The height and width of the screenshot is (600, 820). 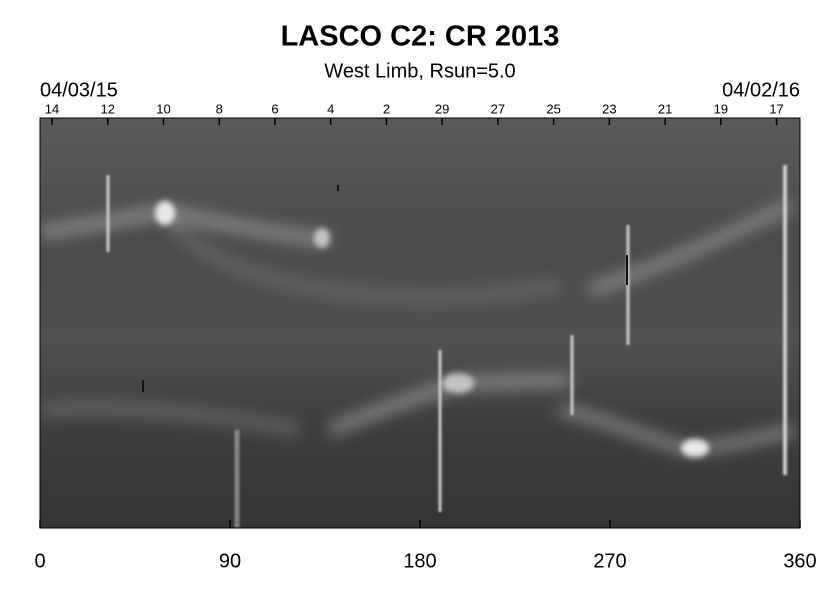 I want to click on top-tick-label: 4, so click(x=330, y=108).